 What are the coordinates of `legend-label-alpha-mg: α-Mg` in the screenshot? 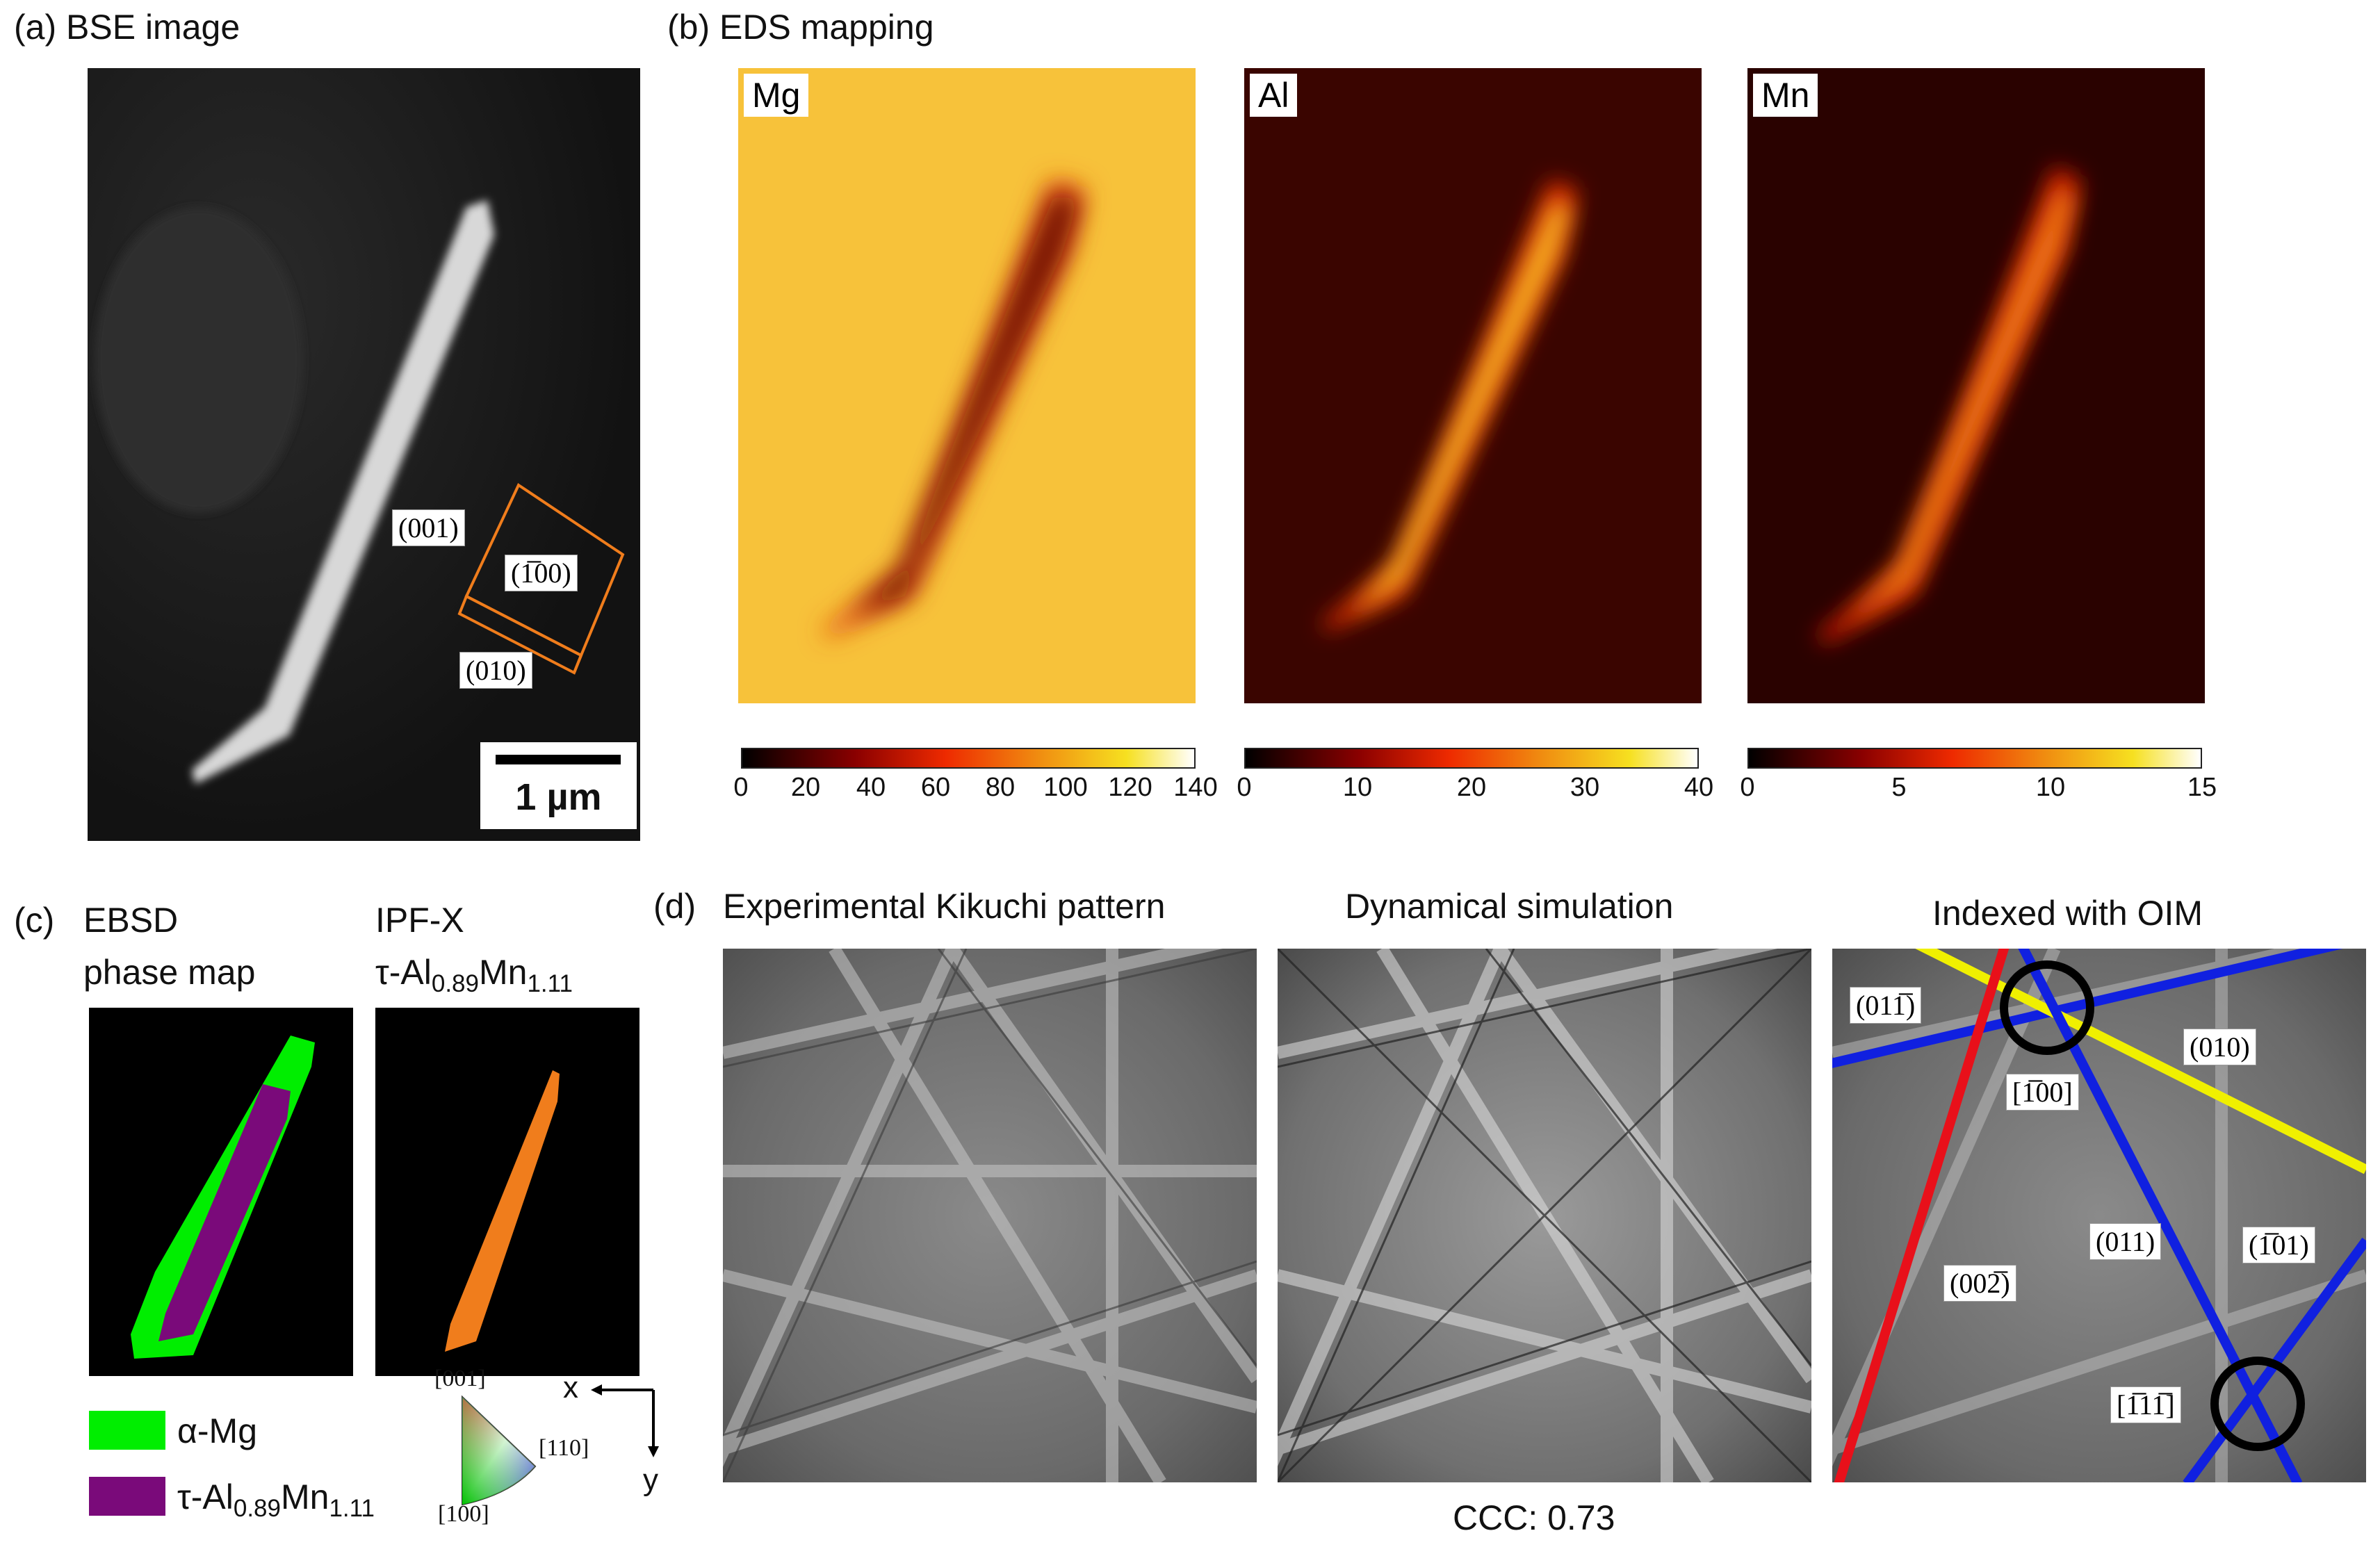 It's located at (217, 1430).